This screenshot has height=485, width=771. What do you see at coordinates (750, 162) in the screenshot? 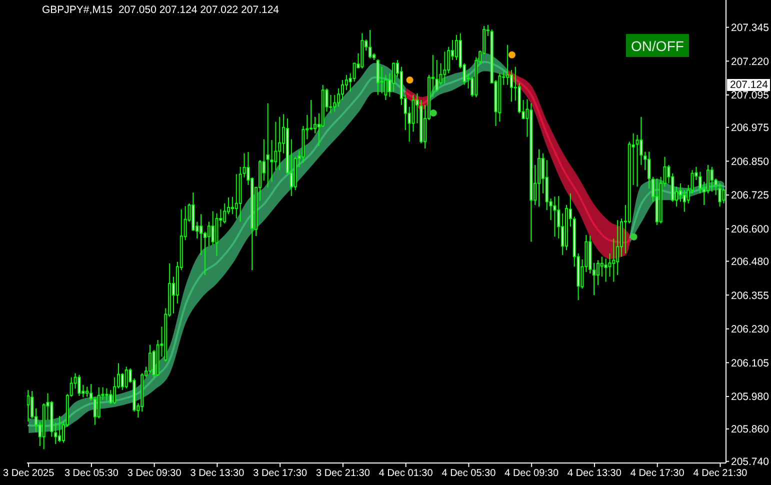
I see `y-tick-label: 206.850` at bounding box center [750, 162].